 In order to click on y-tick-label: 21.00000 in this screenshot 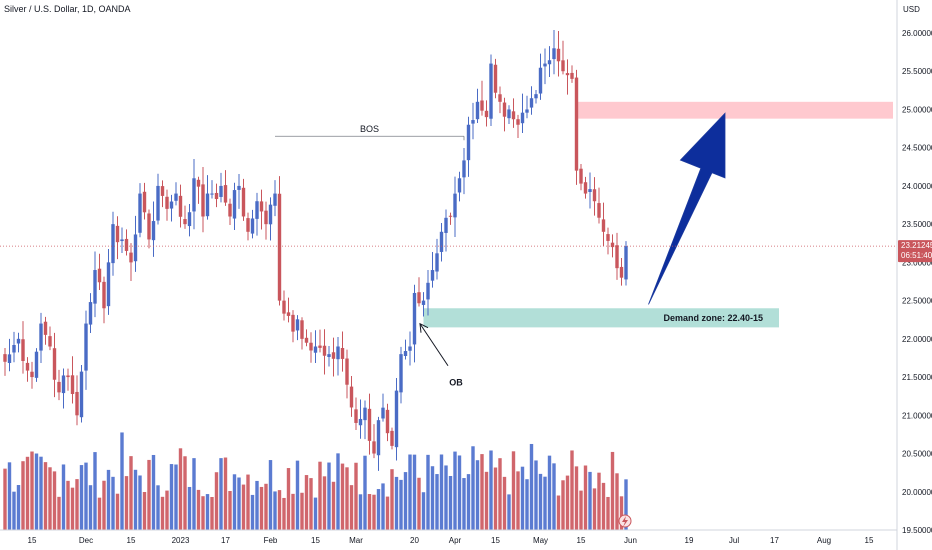, I will do `click(917, 415)`.